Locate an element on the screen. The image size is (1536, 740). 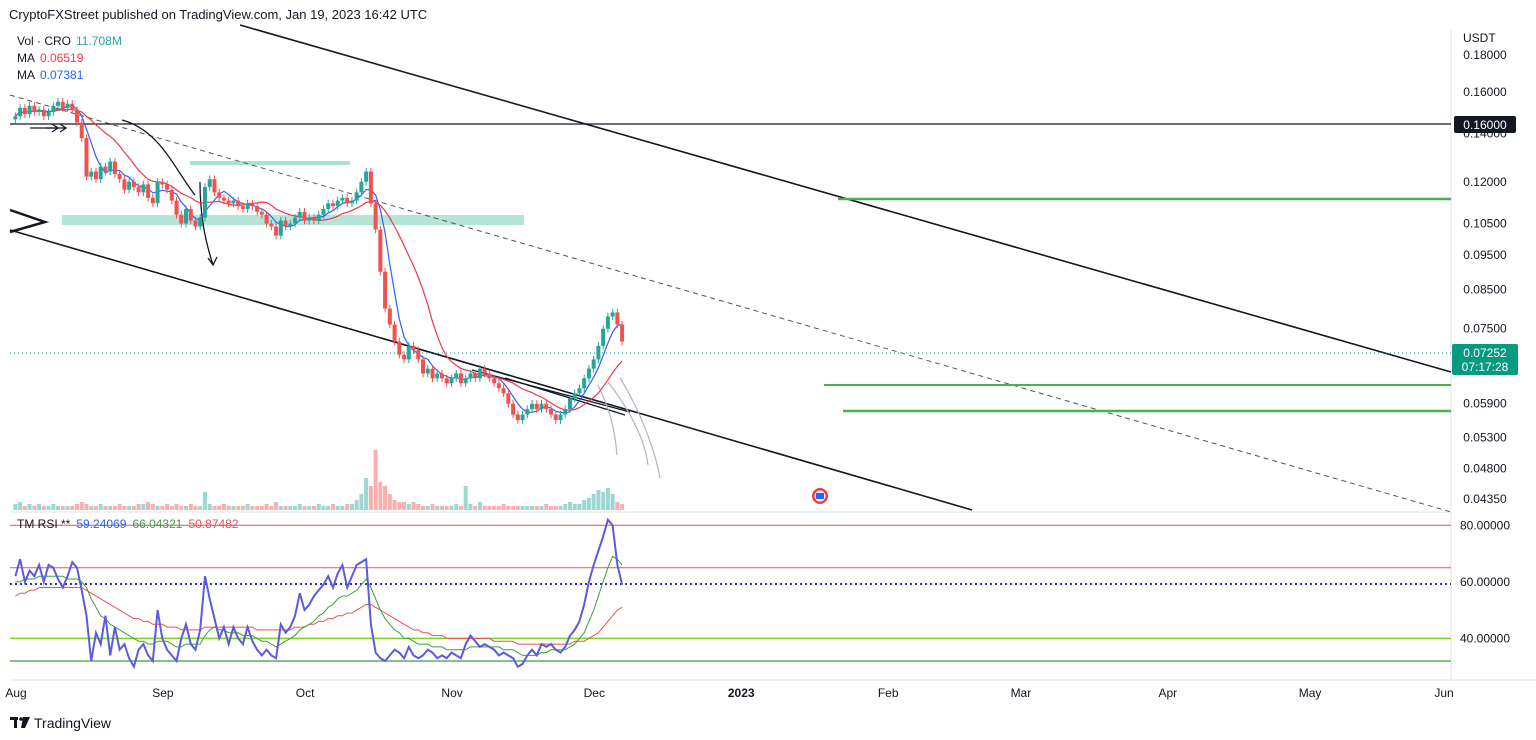
indicator-legend: Vol · CRO 11.708M MA 0.06519 MA 0.07381 is located at coordinates (69, 58).